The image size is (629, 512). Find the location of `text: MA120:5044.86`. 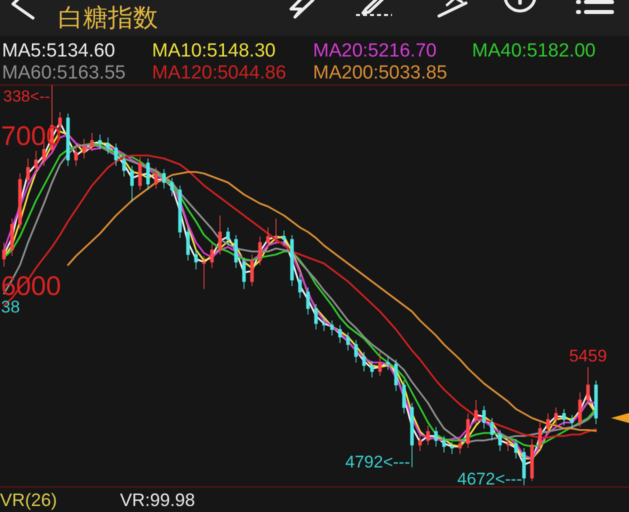

text: MA120:5044.86 is located at coordinates (219, 73).